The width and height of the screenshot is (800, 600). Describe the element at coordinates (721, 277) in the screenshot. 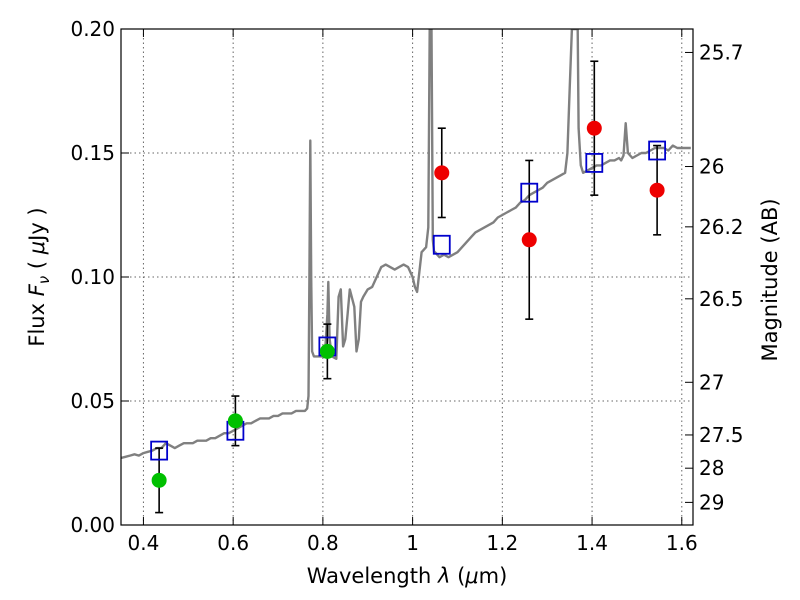

I see `y2-tick-labels: 25.7 26 26.2 26.5 27 27.5 28 29` at that location.